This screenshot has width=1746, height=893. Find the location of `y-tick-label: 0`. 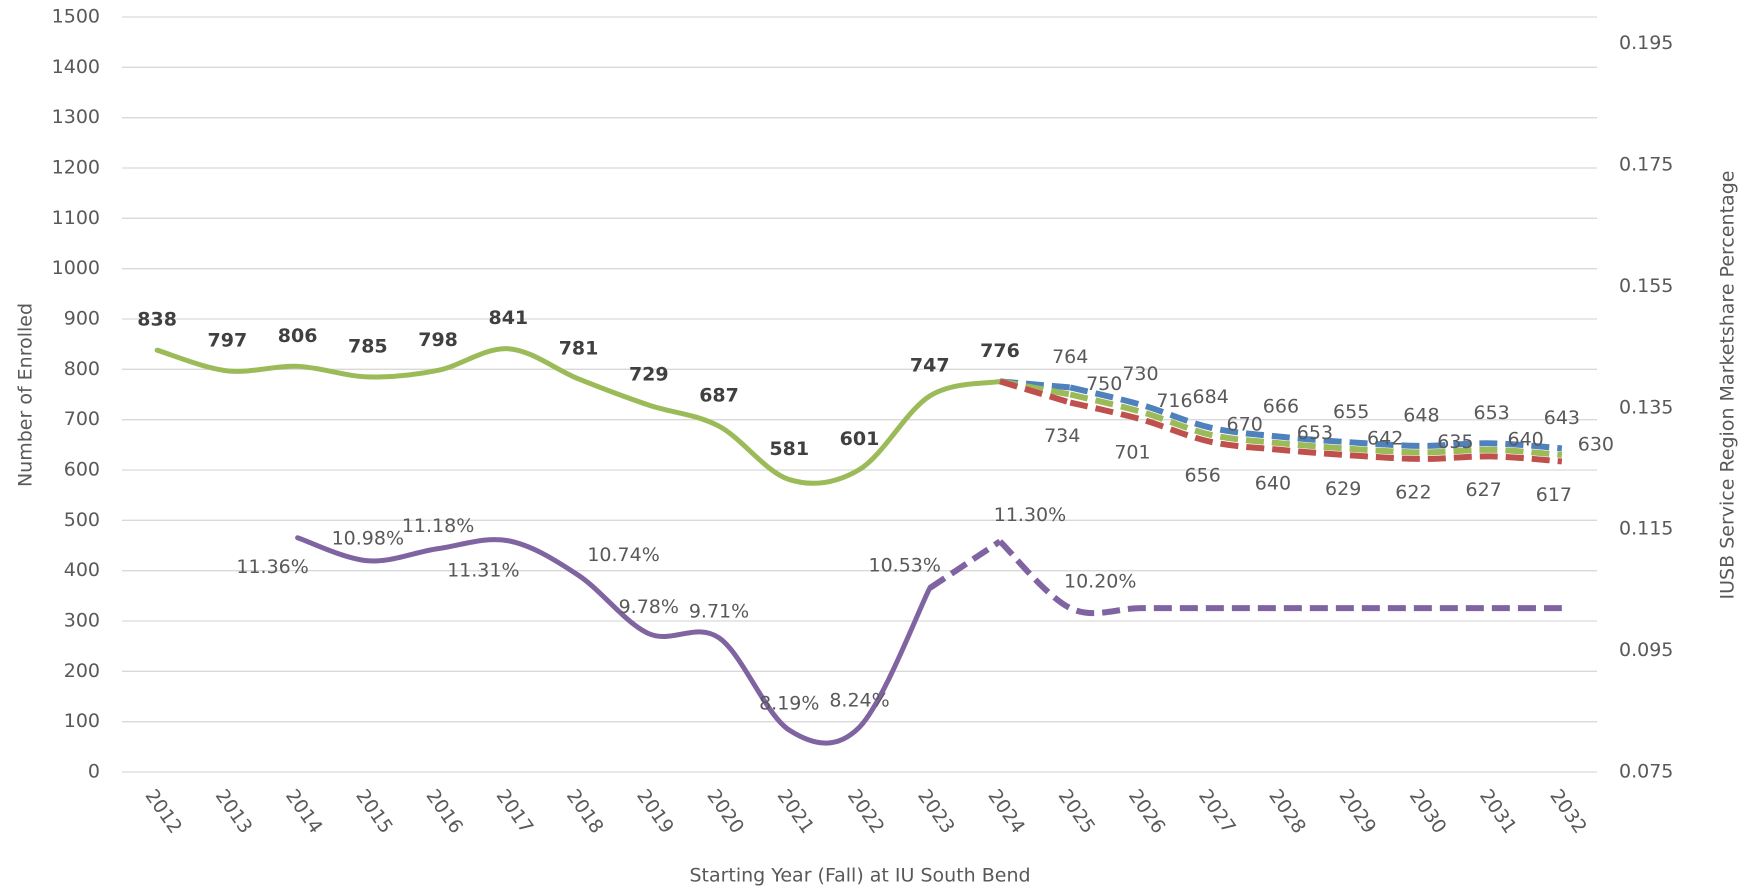

y-tick-label: 0 is located at coordinates (94, 772).